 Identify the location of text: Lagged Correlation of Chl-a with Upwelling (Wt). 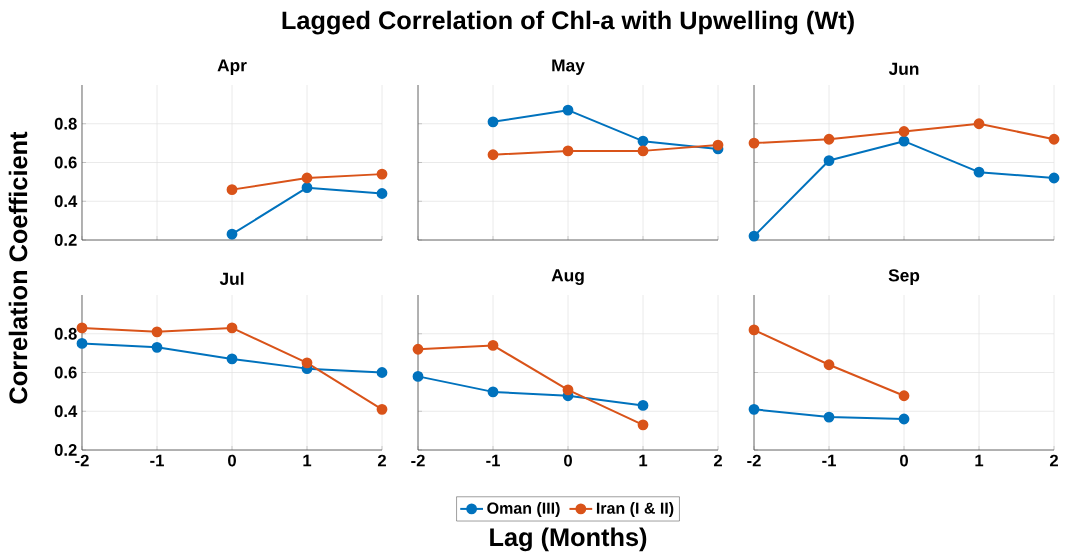
(568, 22).